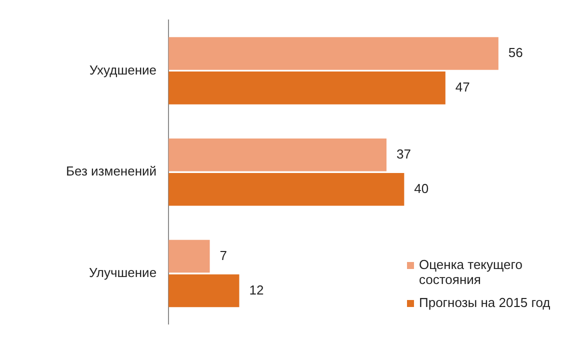 This screenshot has height=338, width=579. What do you see at coordinates (123, 70) in the screenshot?
I see `y-tick-label: Ухудшение` at bounding box center [123, 70].